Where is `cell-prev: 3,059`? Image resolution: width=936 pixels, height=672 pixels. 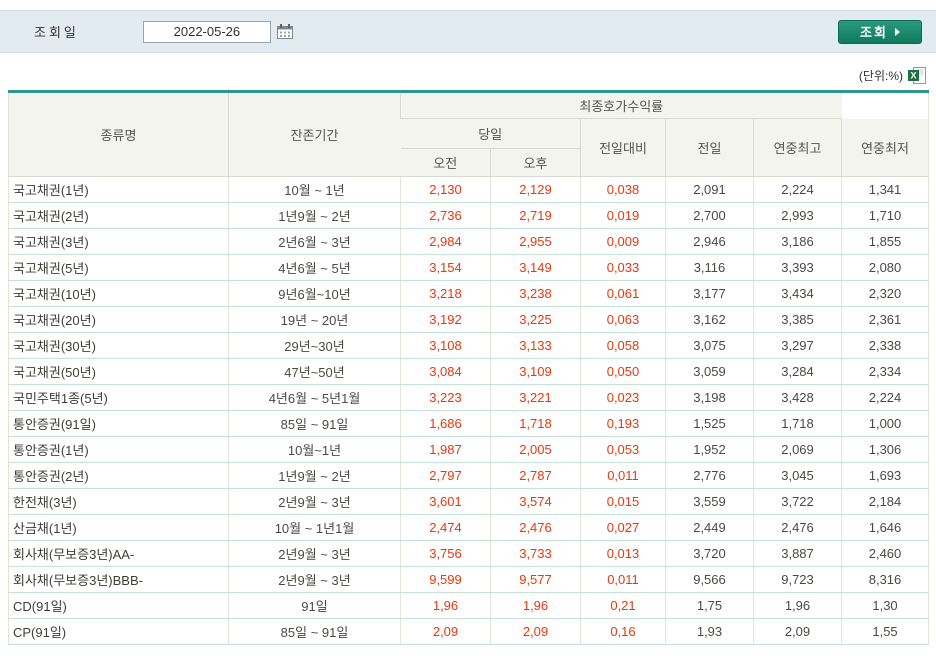 cell-prev: 3,059 is located at coordinates (709, 371).